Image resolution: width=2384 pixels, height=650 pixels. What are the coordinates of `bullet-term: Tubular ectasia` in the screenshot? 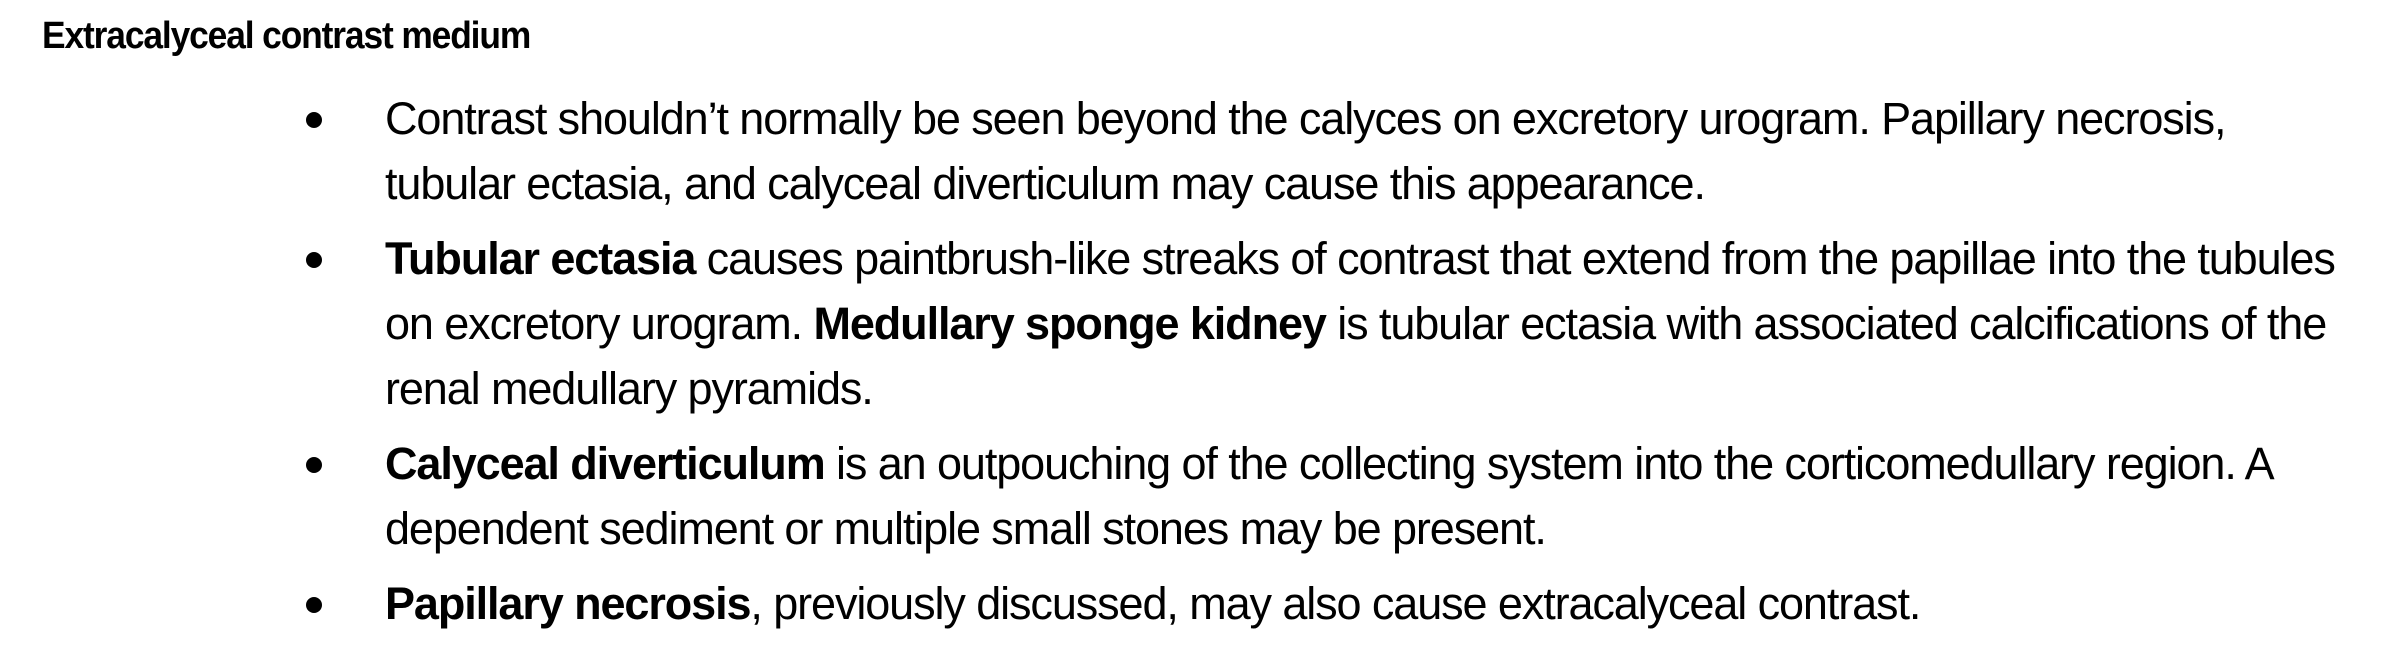 It's located at (540, 258).